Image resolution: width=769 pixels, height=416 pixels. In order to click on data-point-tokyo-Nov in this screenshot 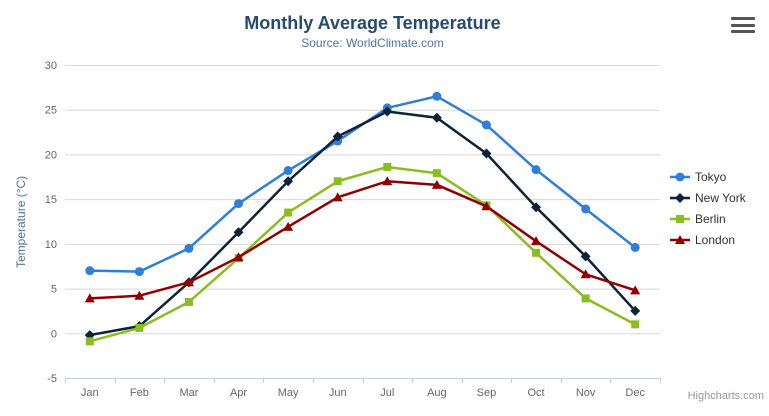, I will do `click(586, 209)`.